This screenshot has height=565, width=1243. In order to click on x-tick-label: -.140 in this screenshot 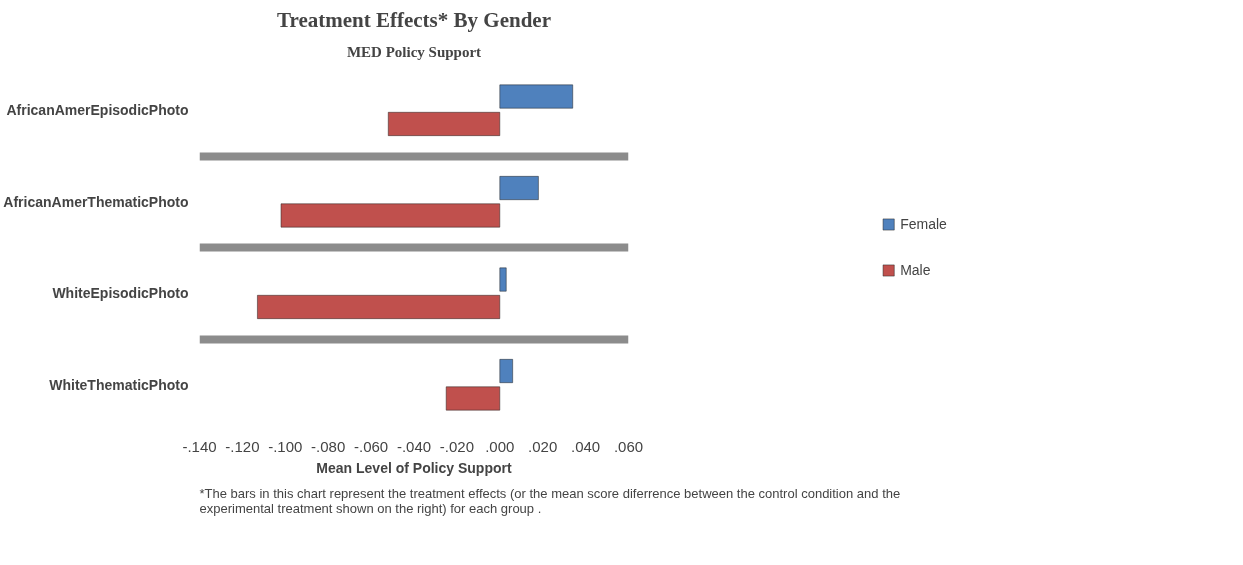, I will do `click(199, 446)`.